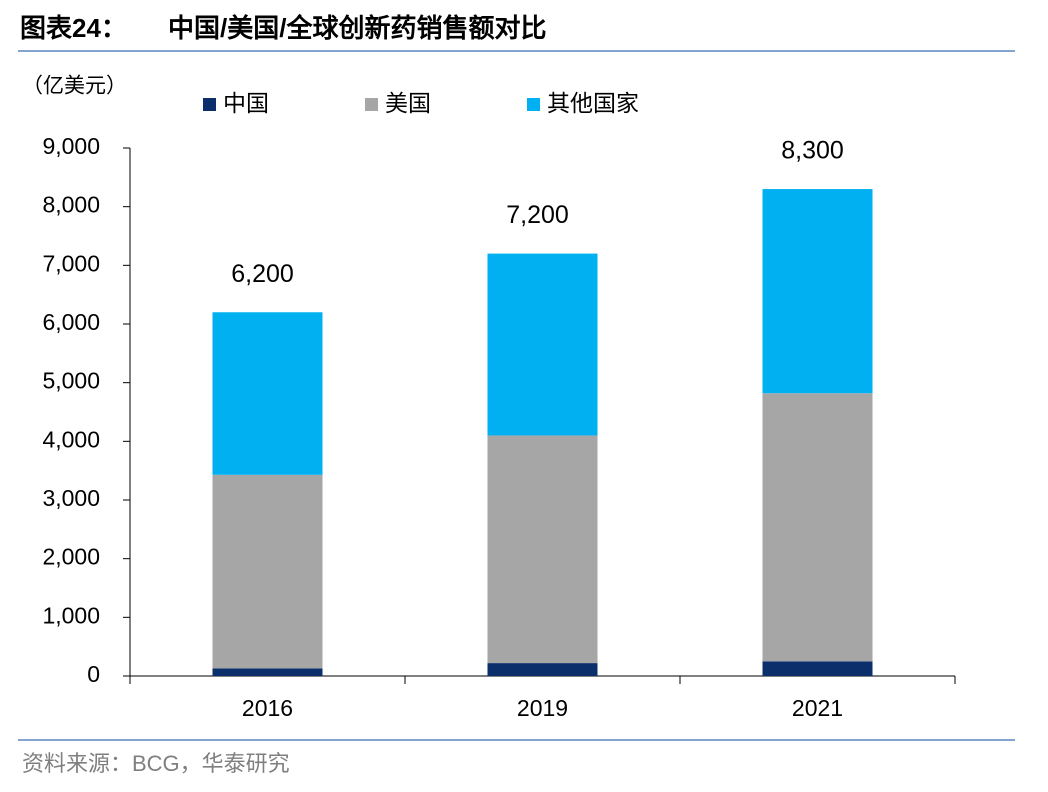 The image size is (1048, 792). I want to click on legend-label: 其他国家, so click(593, 103).